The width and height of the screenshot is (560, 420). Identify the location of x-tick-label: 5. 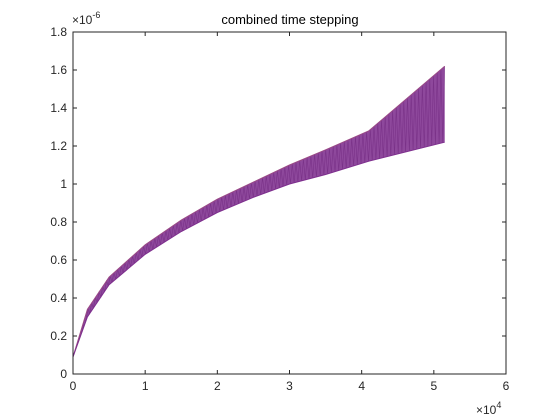
(433, 386).